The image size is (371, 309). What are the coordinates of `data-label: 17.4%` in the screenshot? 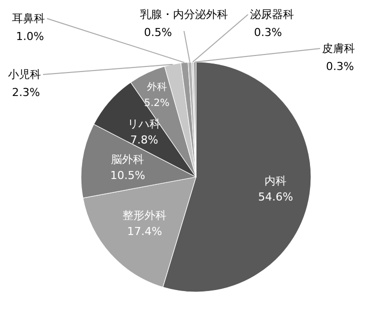 It's located at (144, 231).